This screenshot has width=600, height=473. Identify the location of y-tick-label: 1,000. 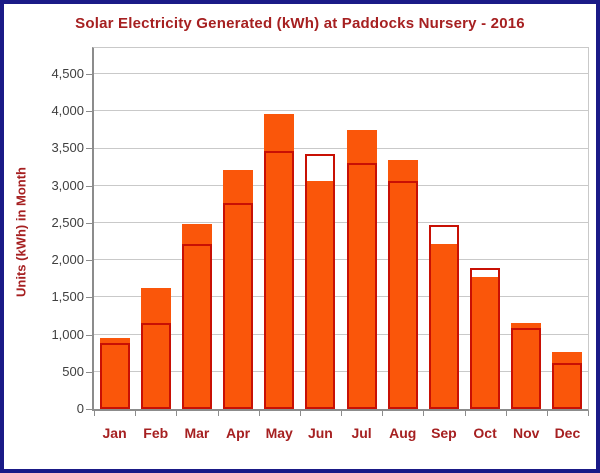
(67, 334).